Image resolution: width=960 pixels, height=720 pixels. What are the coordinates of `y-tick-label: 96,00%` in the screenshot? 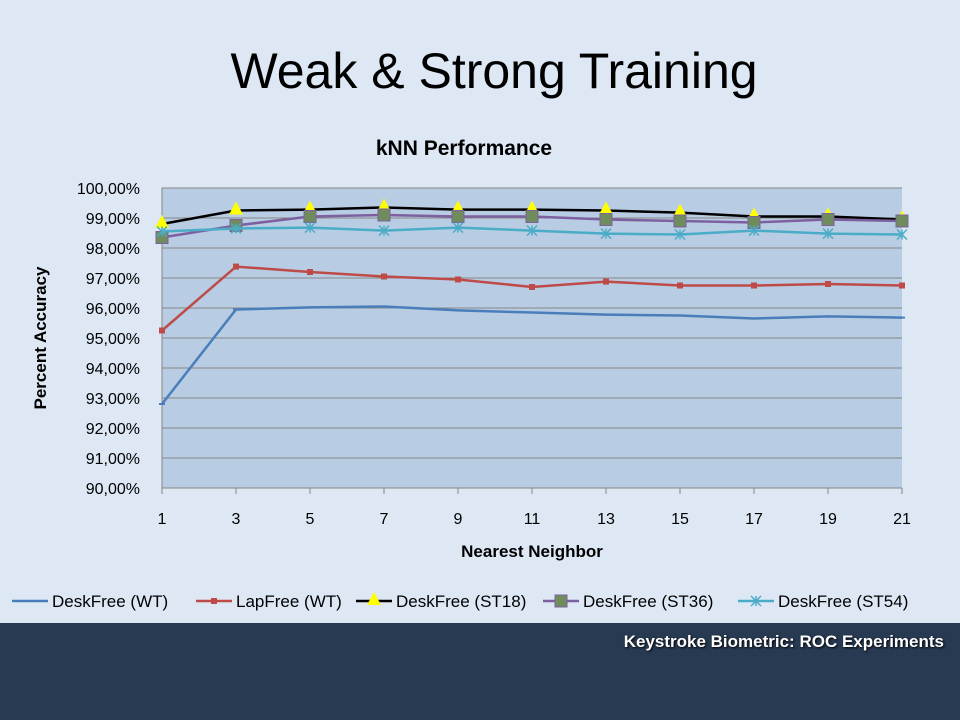 It's located at (113, 309).